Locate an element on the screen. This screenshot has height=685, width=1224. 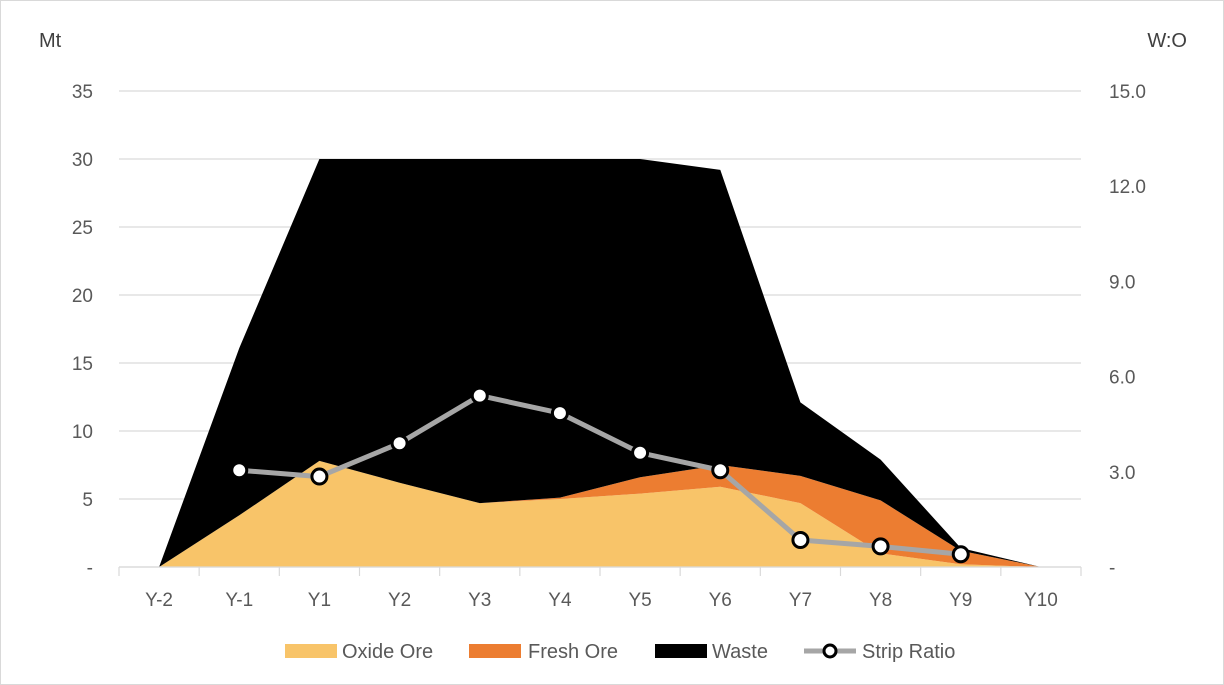
left-tick-label: 30 is located at coordinates (82, 160).